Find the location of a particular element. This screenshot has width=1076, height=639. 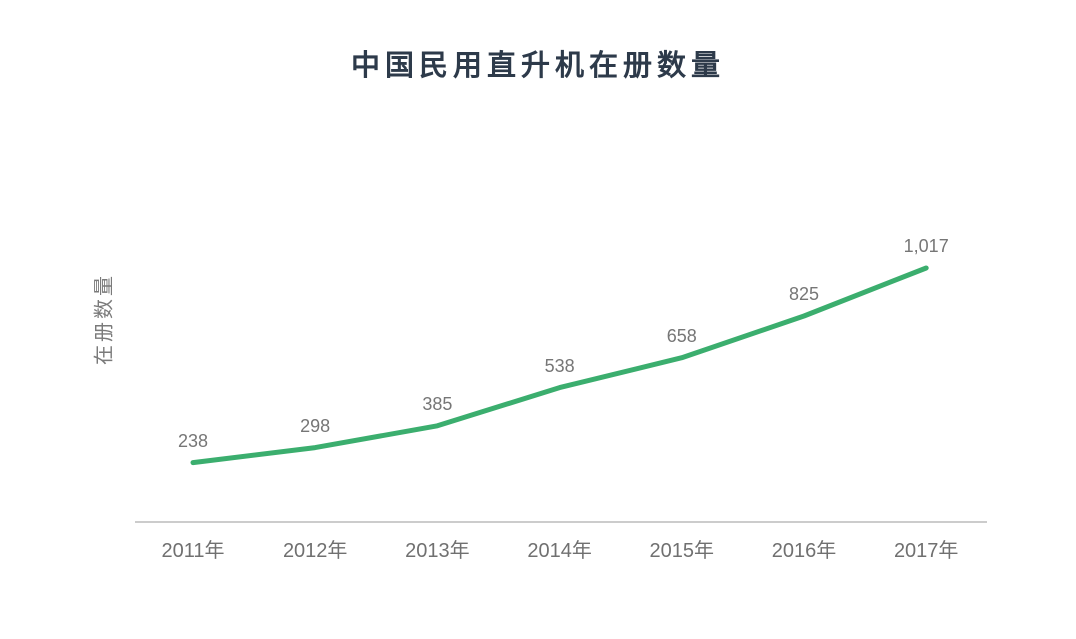

x-tick-label: 2012年 is located at coordinates (315, 551).